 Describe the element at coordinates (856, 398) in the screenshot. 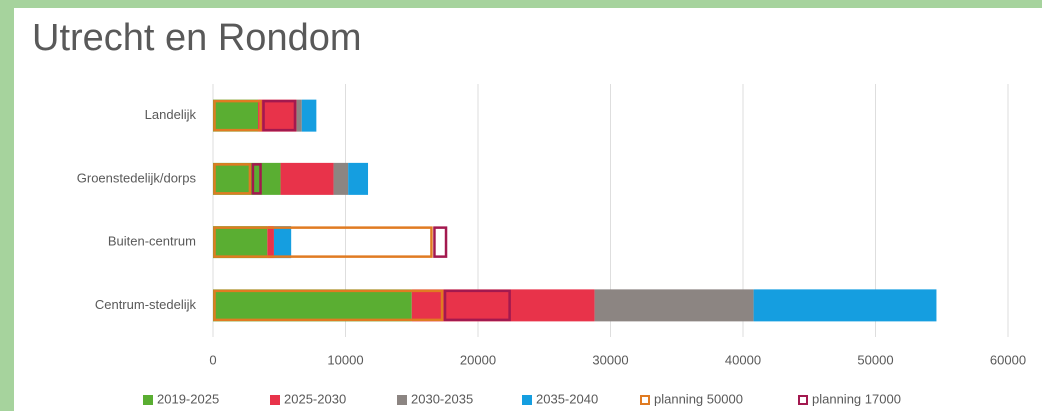

I see `legend-label: planning 17000` at that location.